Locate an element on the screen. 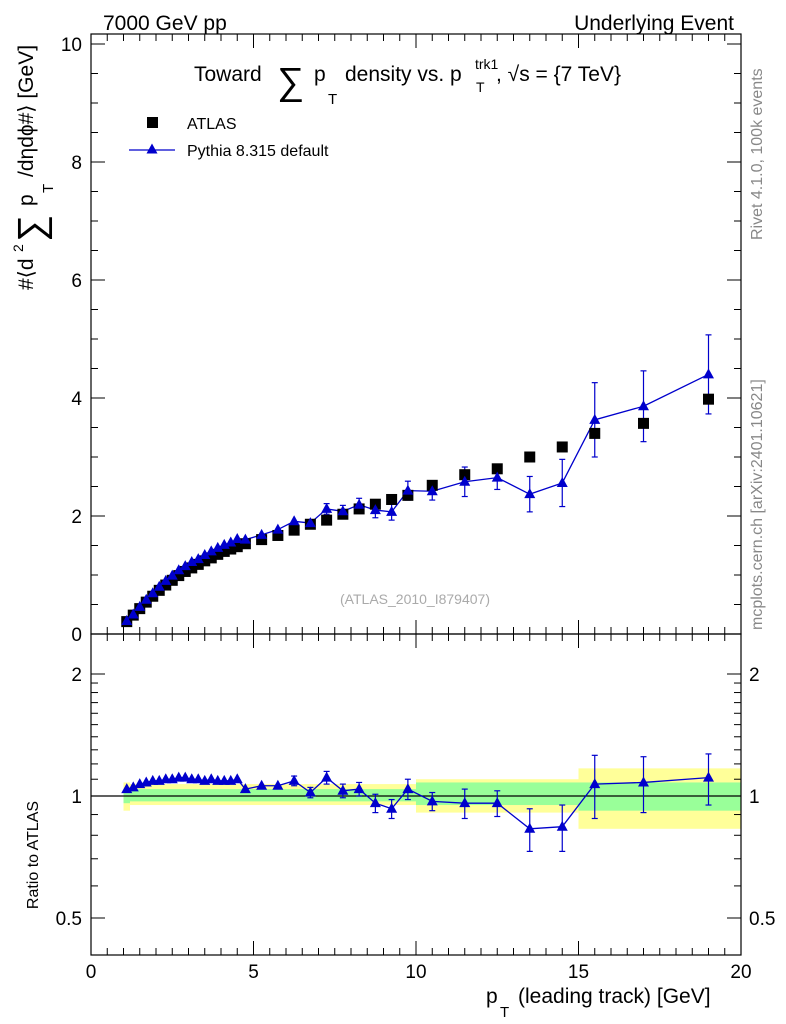 The image size is (786, 1024). ylabel-pre: #⟨d is located at coordinates (26, 274).